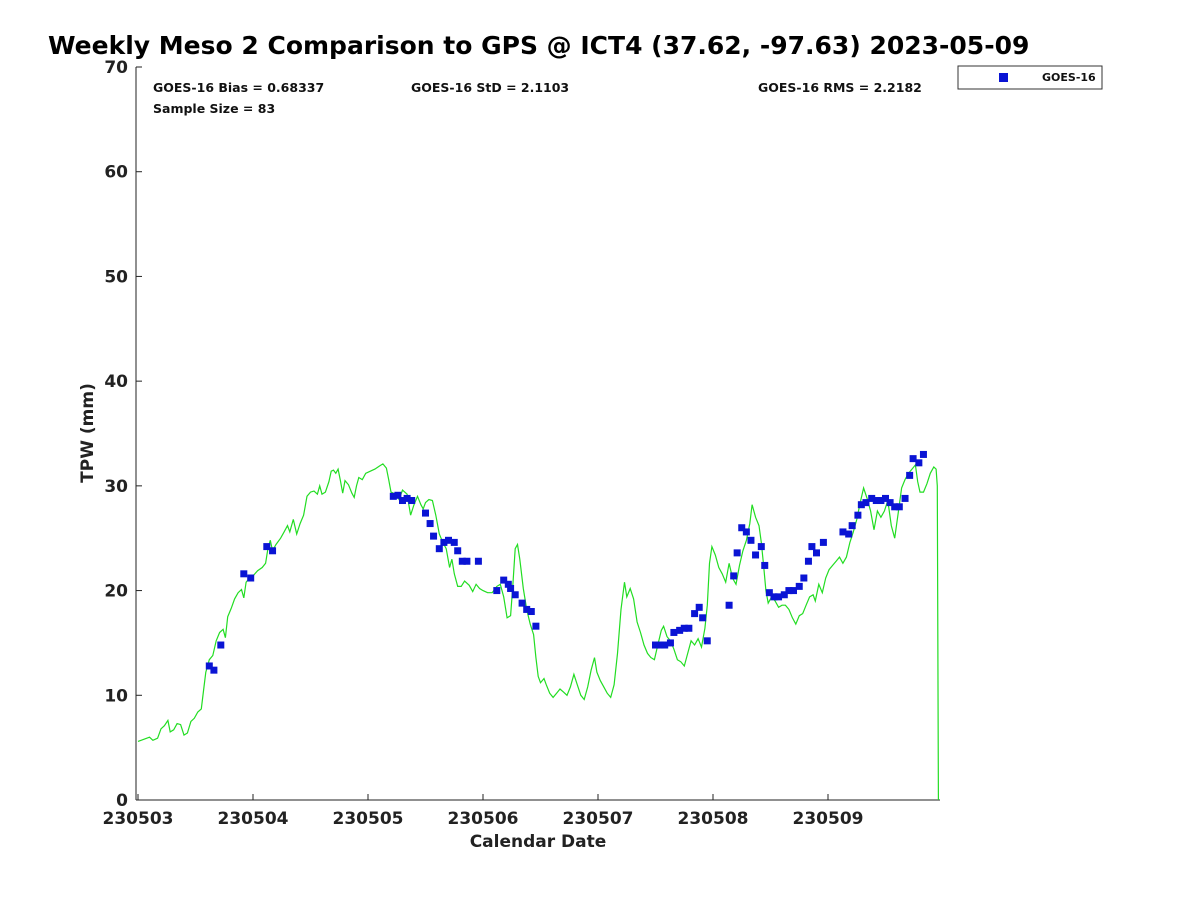  I want to click on x-tick-label: 230503, so click(138, 819).